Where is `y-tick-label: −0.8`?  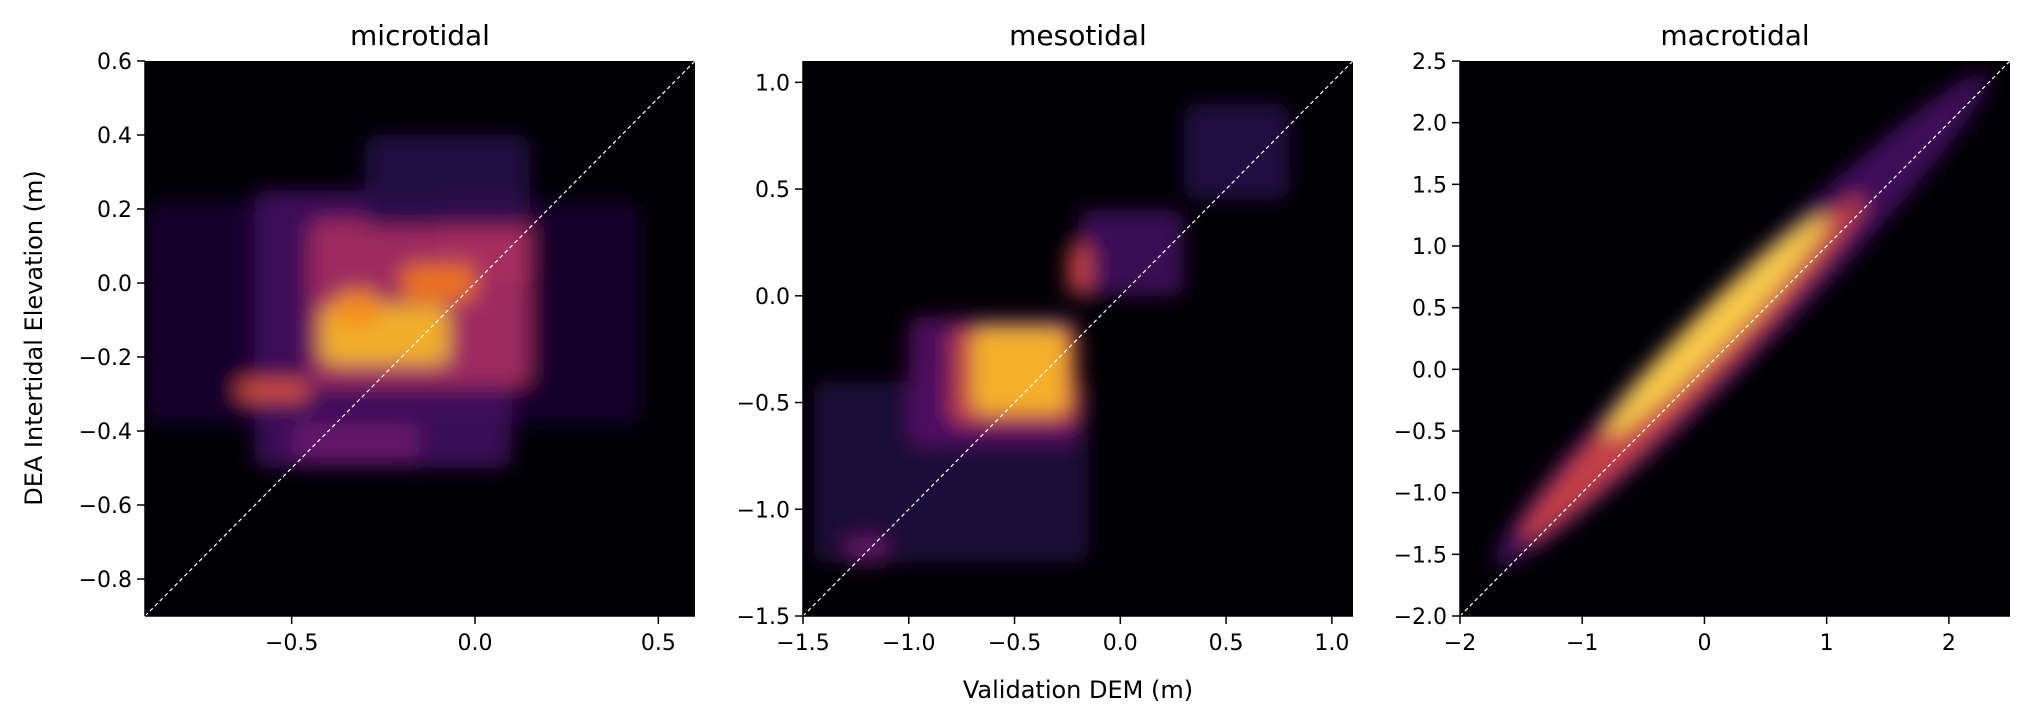
y-tick-label: −0.8 is located at coordinates (105, 580).